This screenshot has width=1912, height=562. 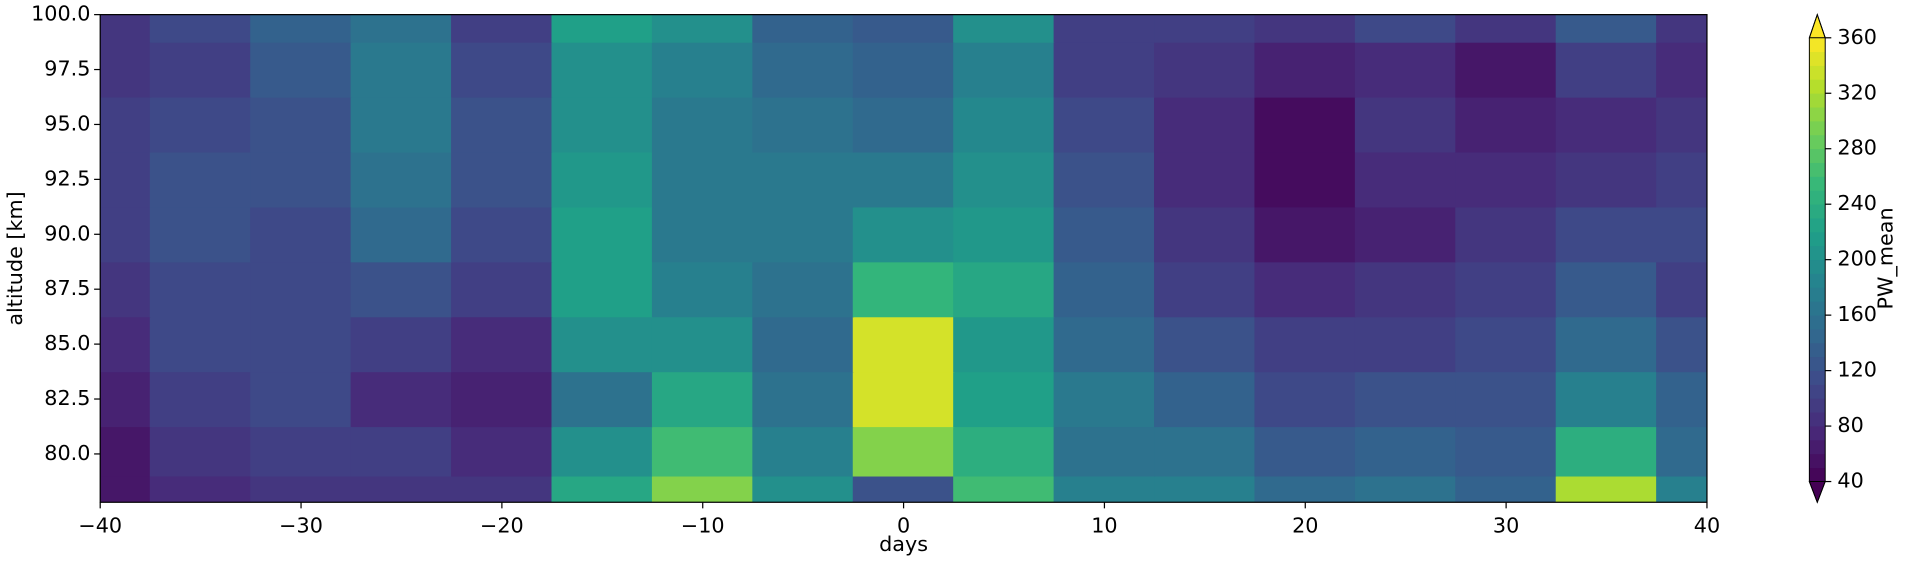 What do you see at coordinates (67, 343) in the screenshot?
I see `y-tick-label: 85.0` at bounding box center [67, 343].